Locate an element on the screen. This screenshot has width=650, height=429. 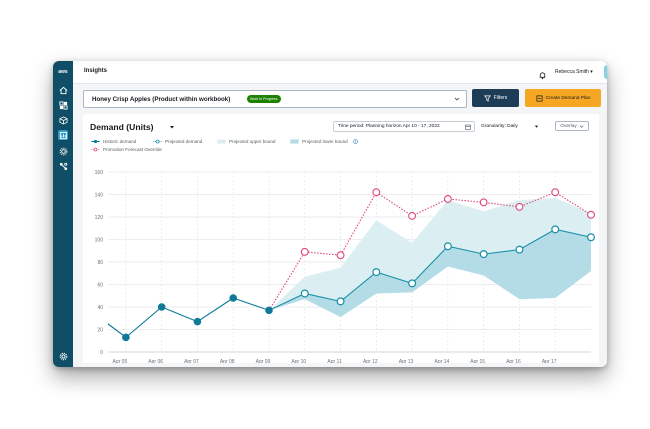
footer-settings-icon is located at coordinates (63, 356).